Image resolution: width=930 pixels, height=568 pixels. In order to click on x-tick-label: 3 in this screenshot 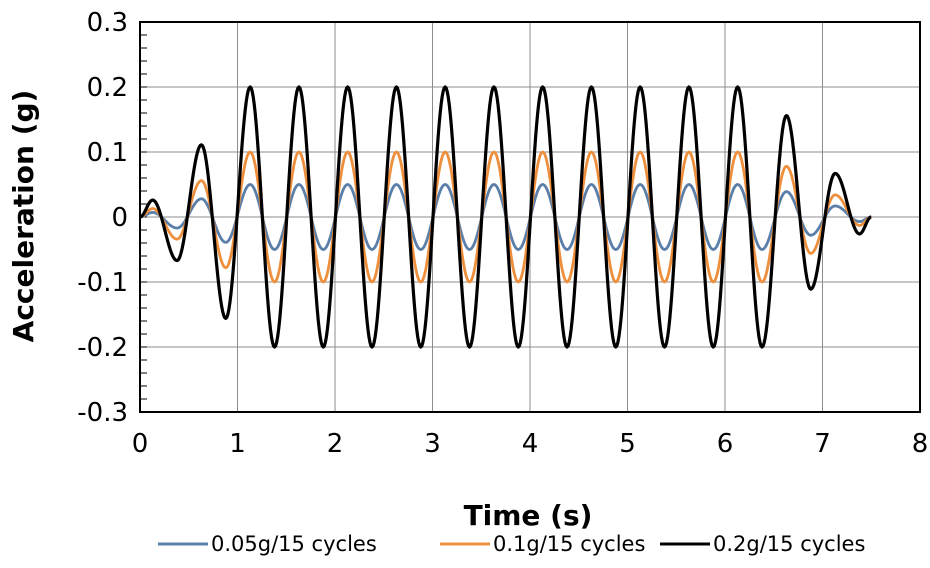, I will do `click(432, 444)`.